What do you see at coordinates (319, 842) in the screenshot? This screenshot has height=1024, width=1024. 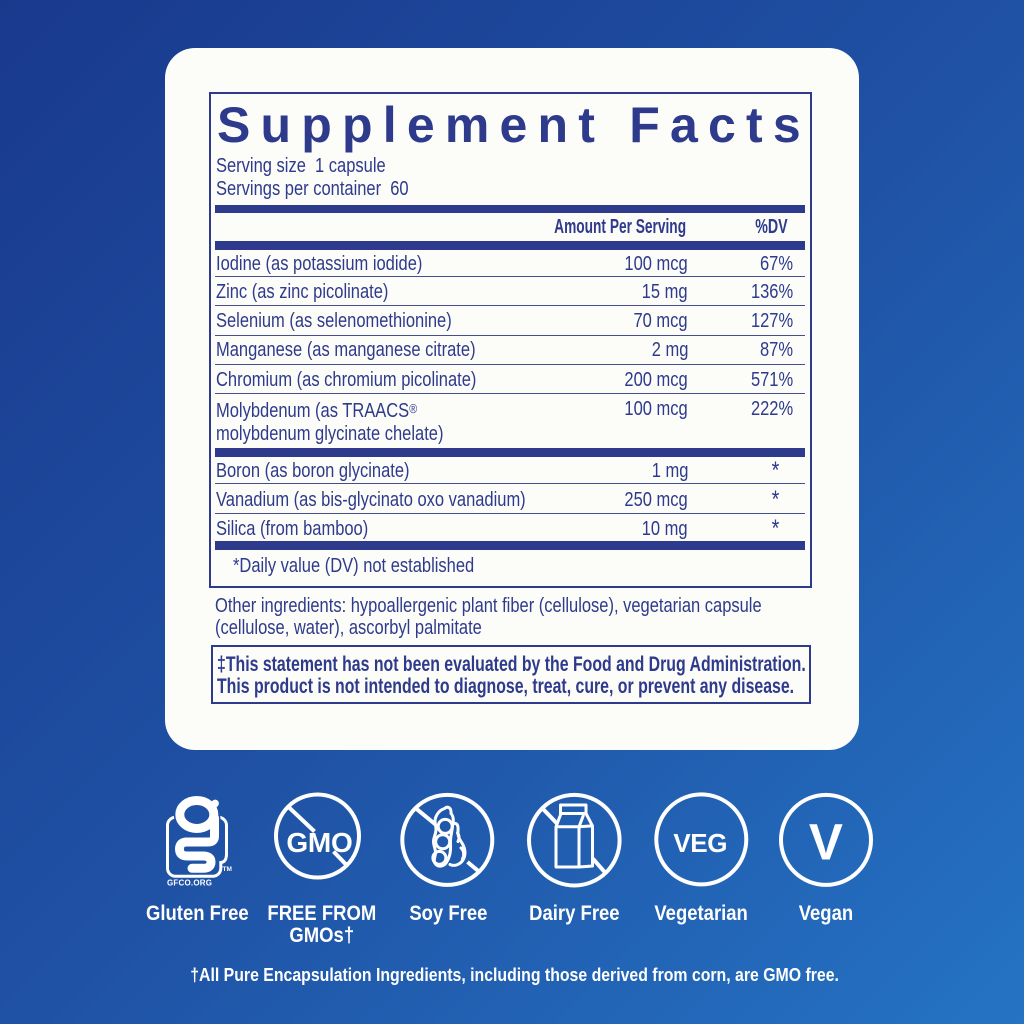 I see `svg-text: GMO` at bounding box center [319, 842].